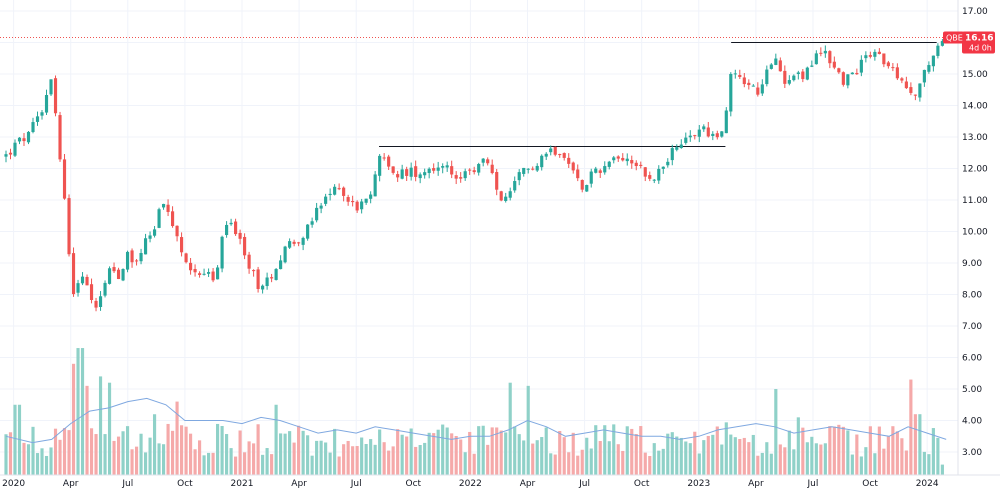 The height and width of the screenshot is (491, 1000). I want to click on x-tick-label: Apr, so click(299, 484).